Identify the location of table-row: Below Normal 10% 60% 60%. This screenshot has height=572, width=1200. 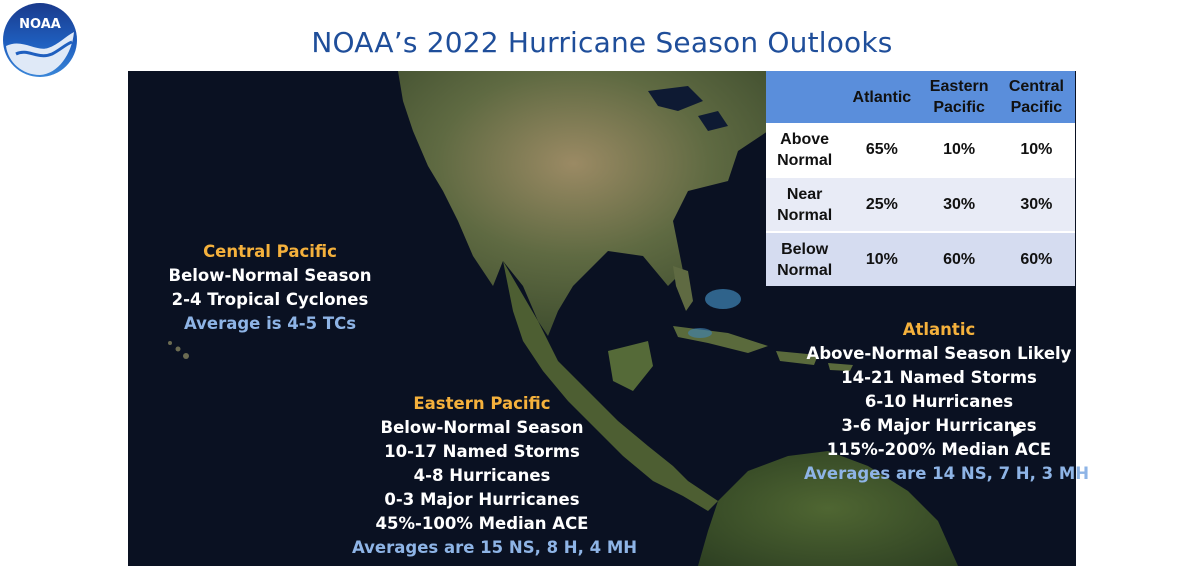
(920, 259).